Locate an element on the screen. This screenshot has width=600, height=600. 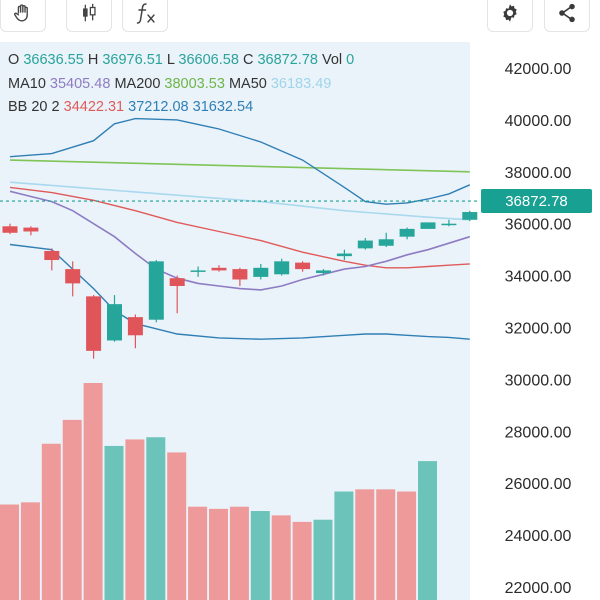
function-tool-button is located at coordinates (145, 16).